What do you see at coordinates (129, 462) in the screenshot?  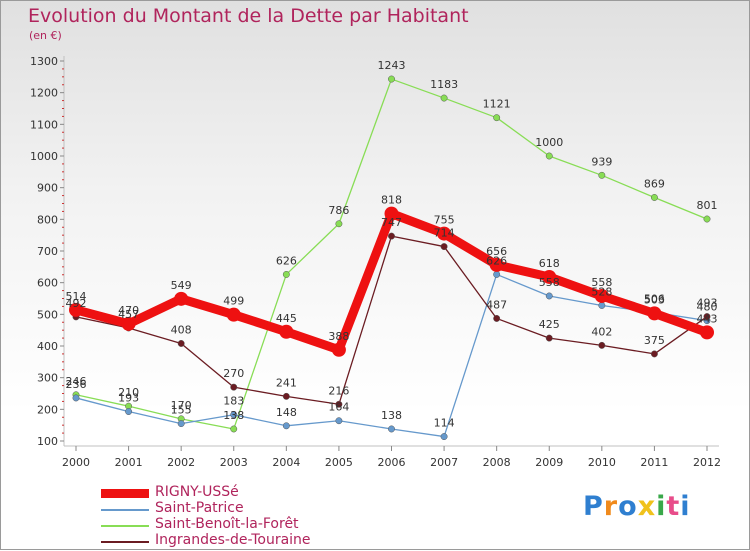 I see `x-tick-label: 2001` at bounding box center [129, 462].